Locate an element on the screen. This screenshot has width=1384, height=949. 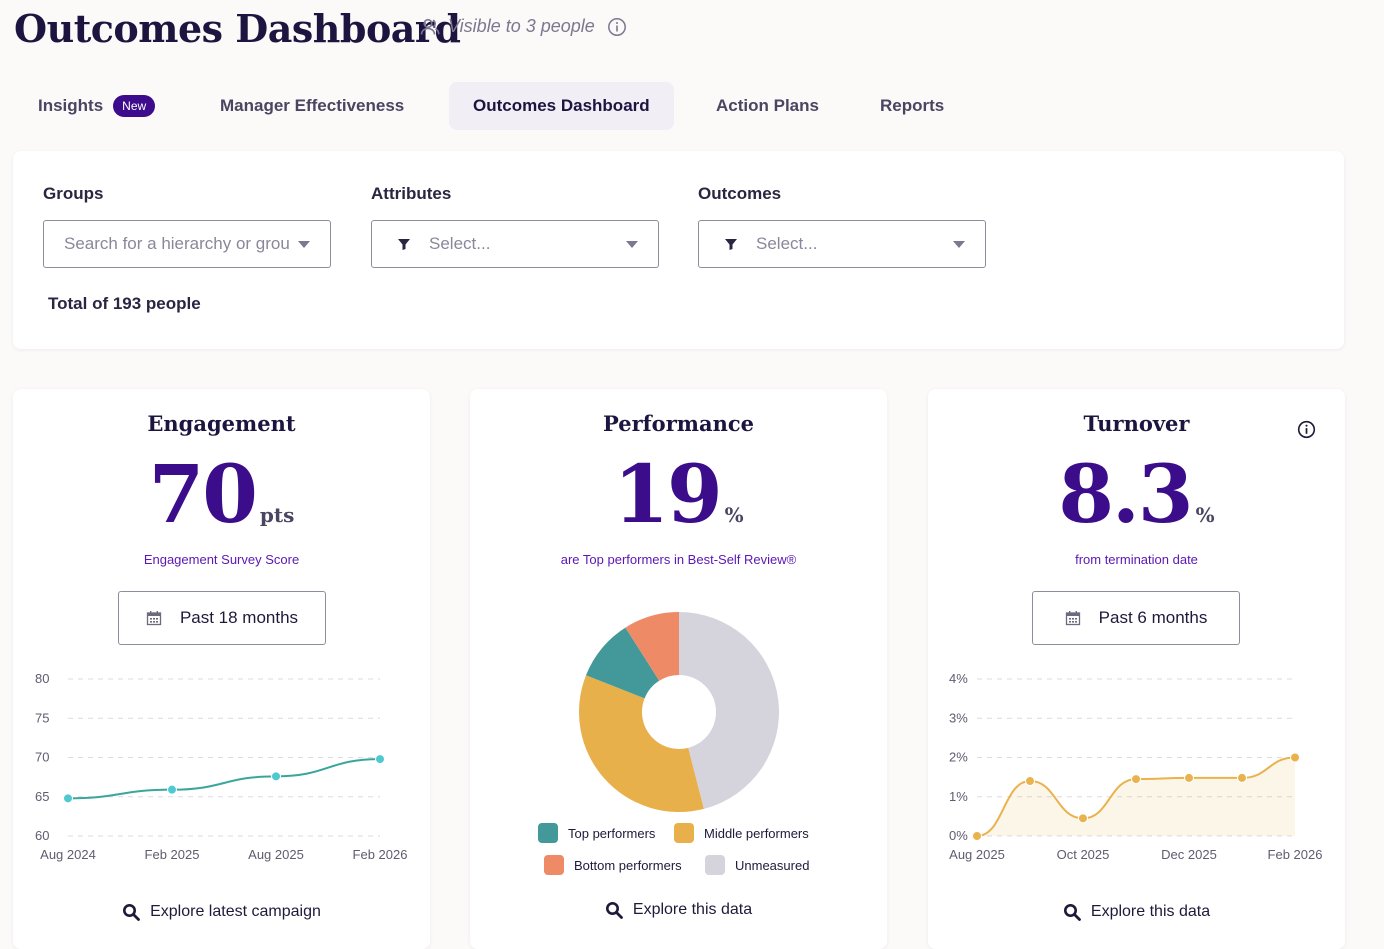
legend-top-performers: Top performers is located at coordinates (596, 833).